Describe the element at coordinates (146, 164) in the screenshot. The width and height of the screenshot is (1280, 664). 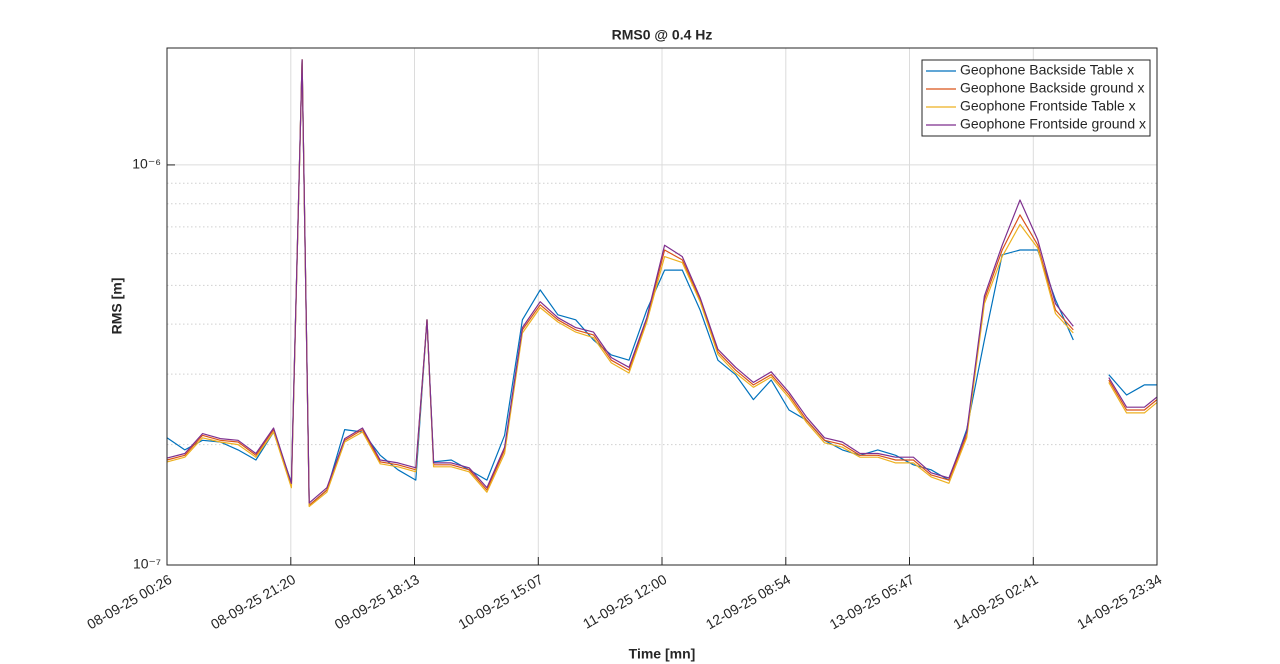
I see `y-tick-label: 10⁻⁶` at that location.